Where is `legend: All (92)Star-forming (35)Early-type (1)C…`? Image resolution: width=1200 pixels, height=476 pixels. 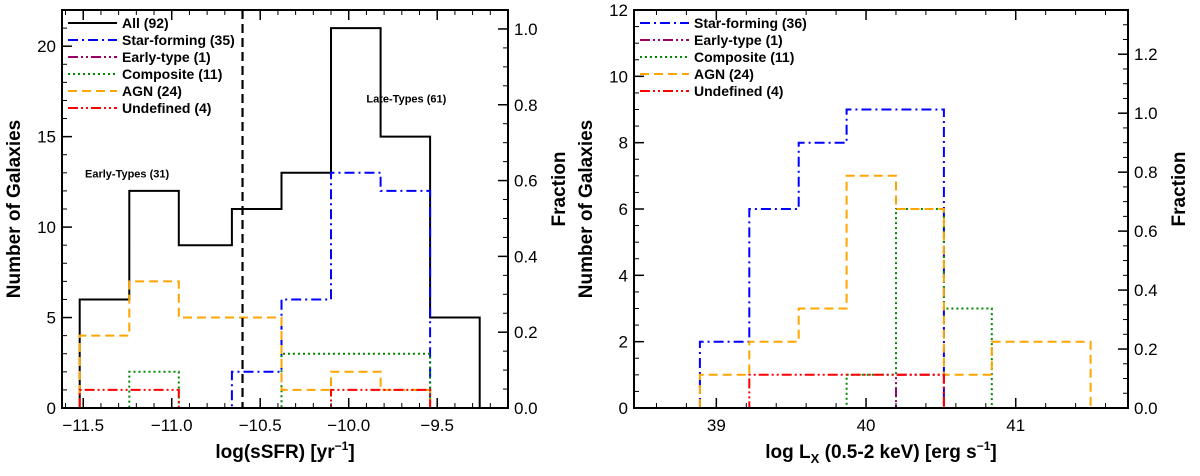
legend: All (92)Star-forming (35)Early-type (1)C… is located at coordinates (151, 65).